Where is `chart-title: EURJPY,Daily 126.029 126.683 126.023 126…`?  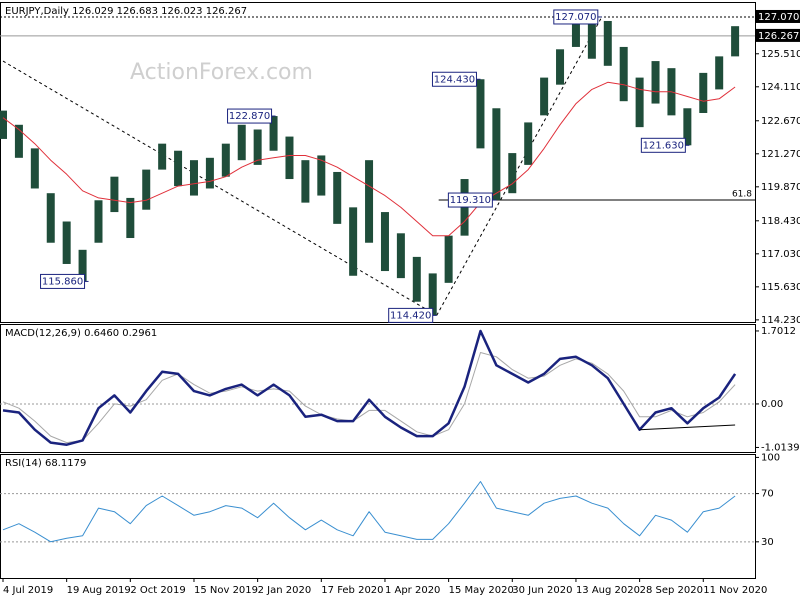
chart-title: EURJPY,Daily 126.029 126.683 126.023 126… is located at coordinates (126, 11).